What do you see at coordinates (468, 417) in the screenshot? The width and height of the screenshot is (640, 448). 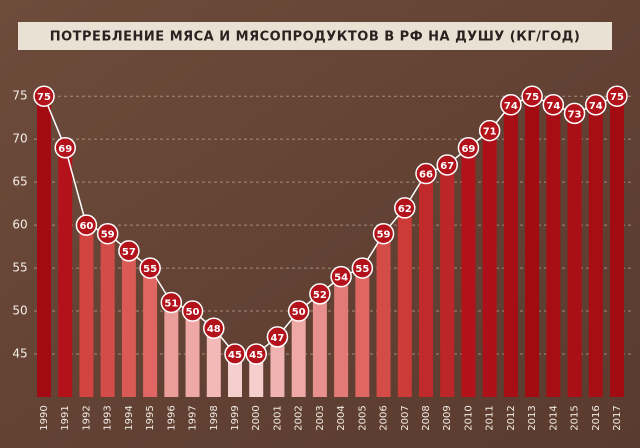 I see `x-tick-label: 2010` at bounding box center [468, 417].